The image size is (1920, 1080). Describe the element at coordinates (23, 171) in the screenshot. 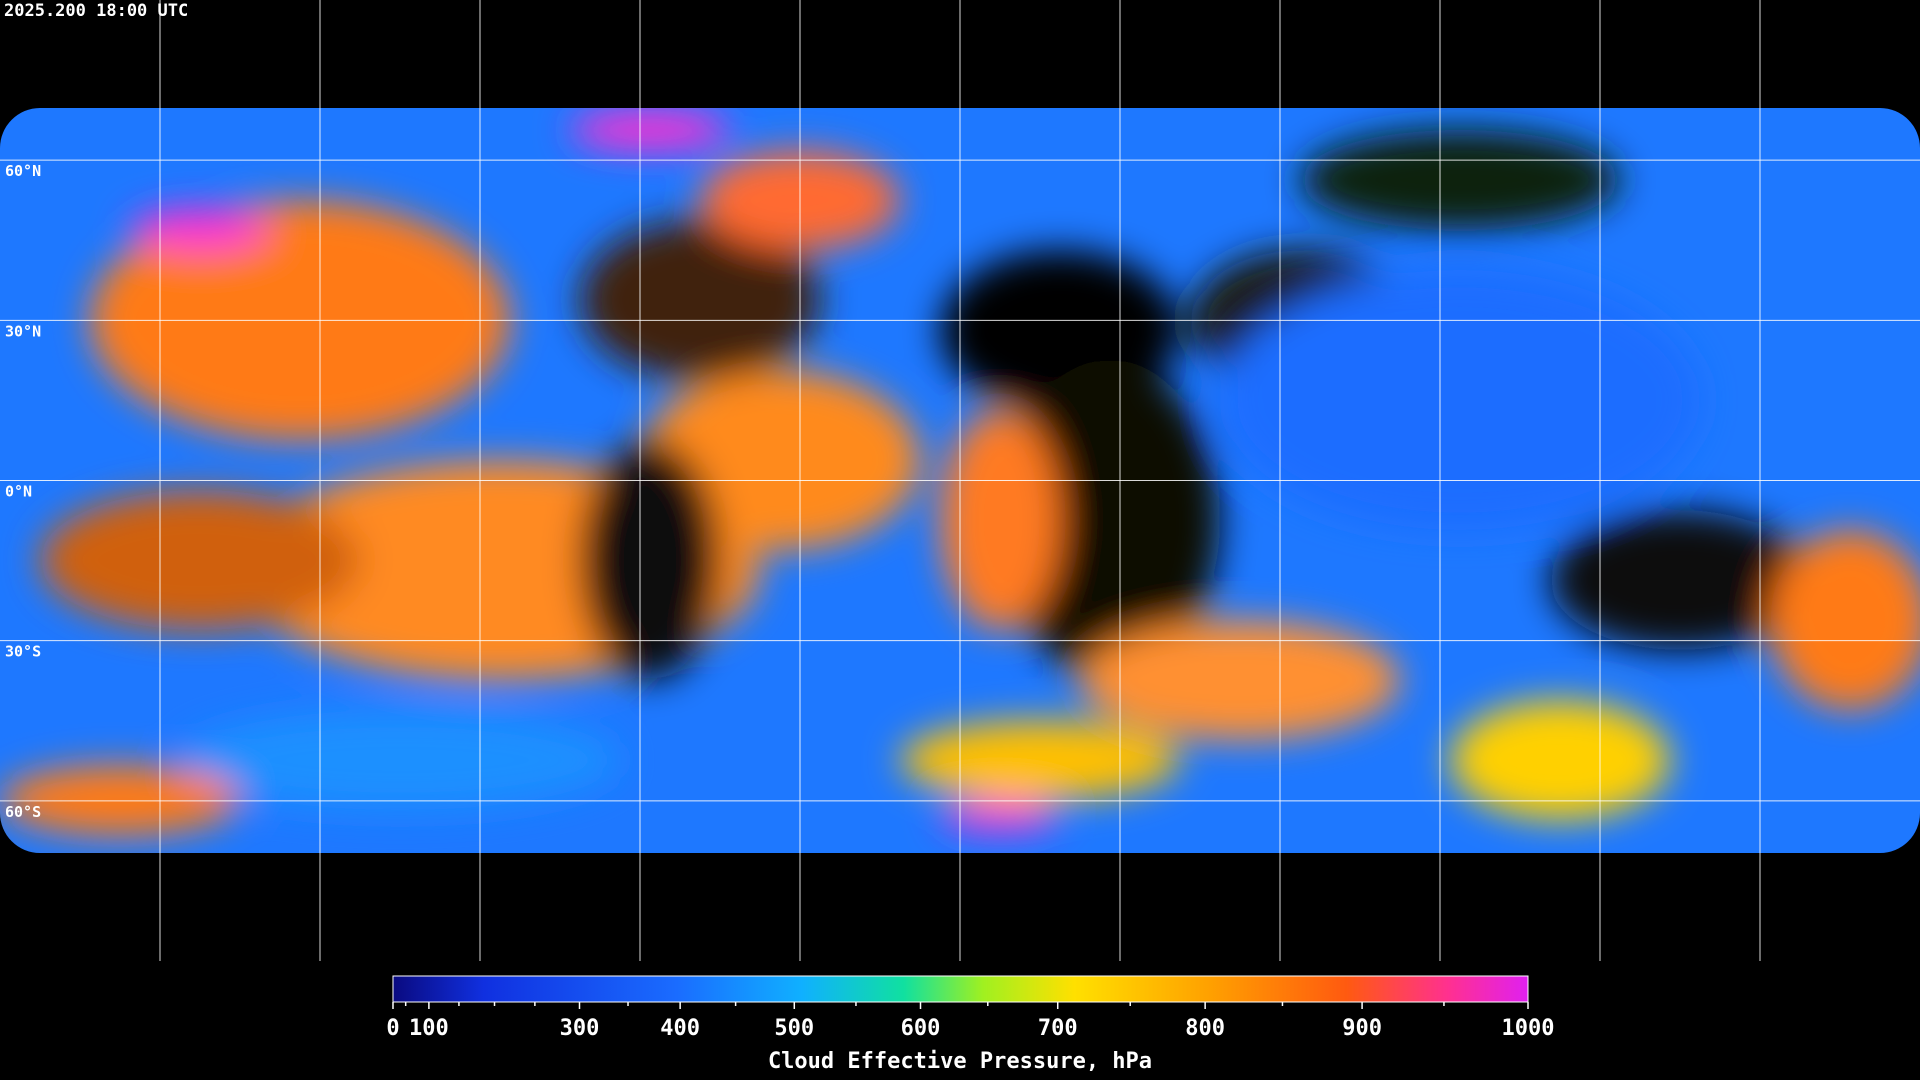

I see `latitude-label: 60°N` at that location.